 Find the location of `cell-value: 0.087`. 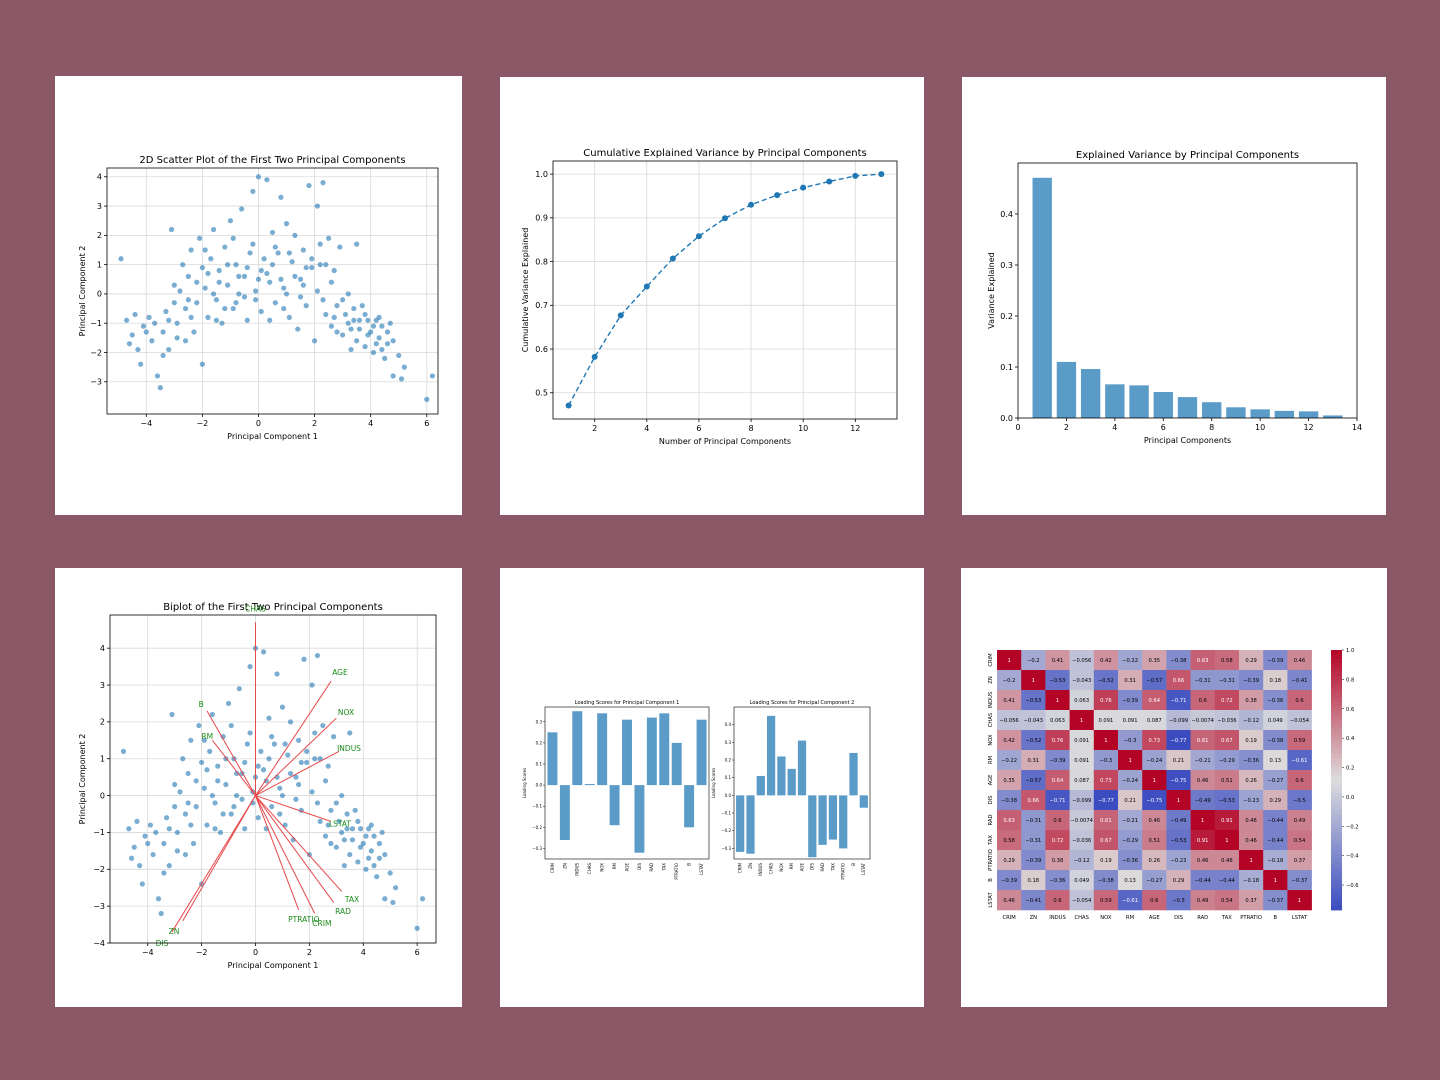

cell-value: 0.087 is located at coordinates (1081, 781).